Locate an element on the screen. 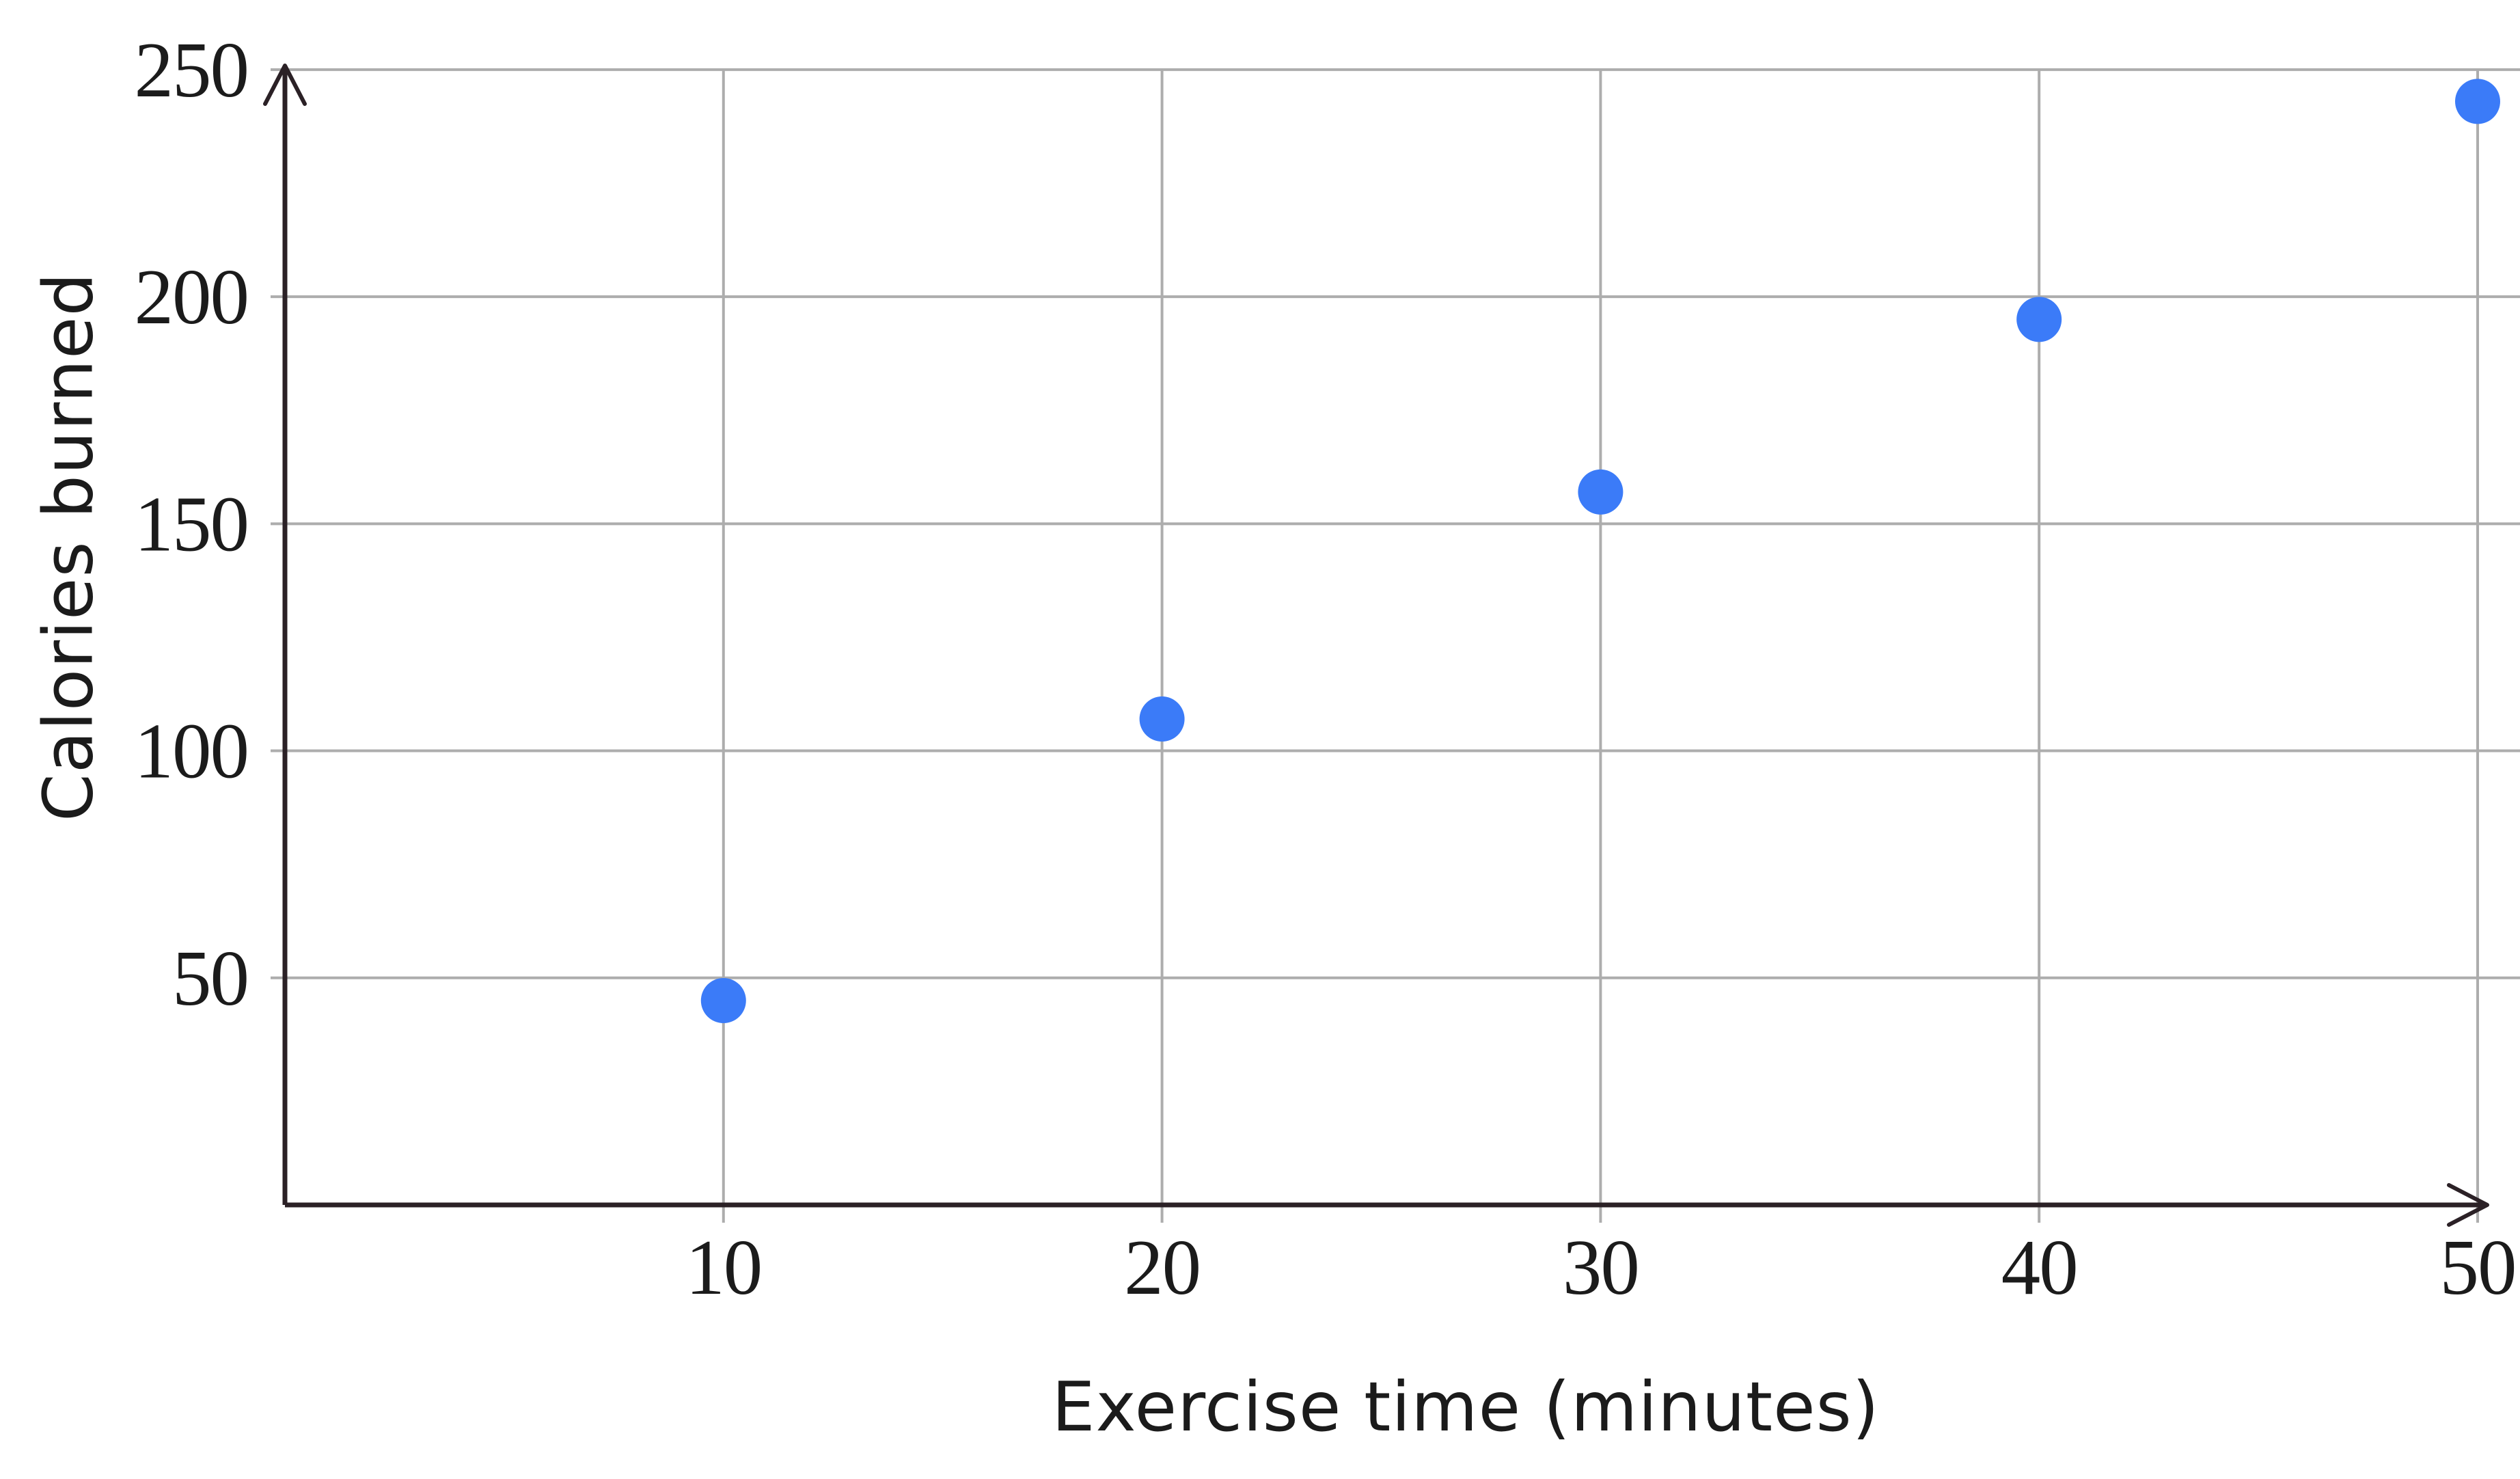 This screenshot has height=1479, width=2520. y-axis-title: Calories burned is located at coordinates (68, 547).